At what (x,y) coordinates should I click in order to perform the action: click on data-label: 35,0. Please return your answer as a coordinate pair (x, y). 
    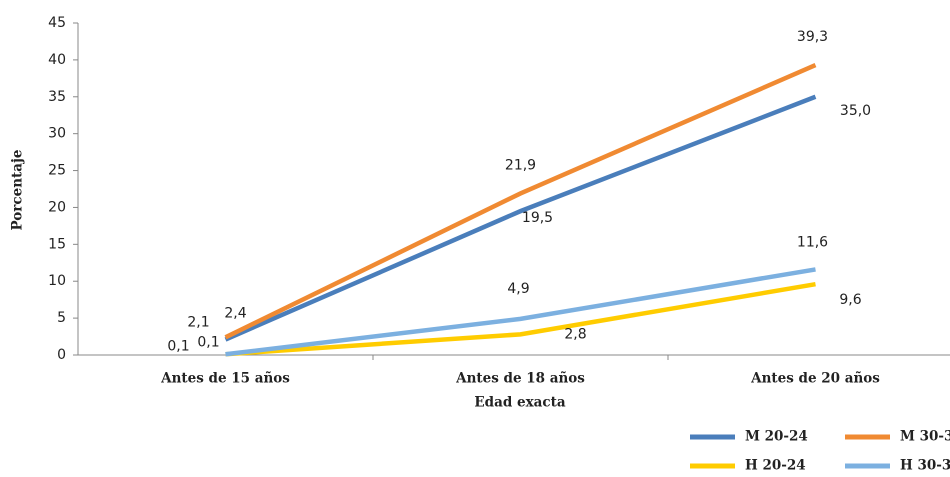
    Looking at the image, I should click on (855, 111).